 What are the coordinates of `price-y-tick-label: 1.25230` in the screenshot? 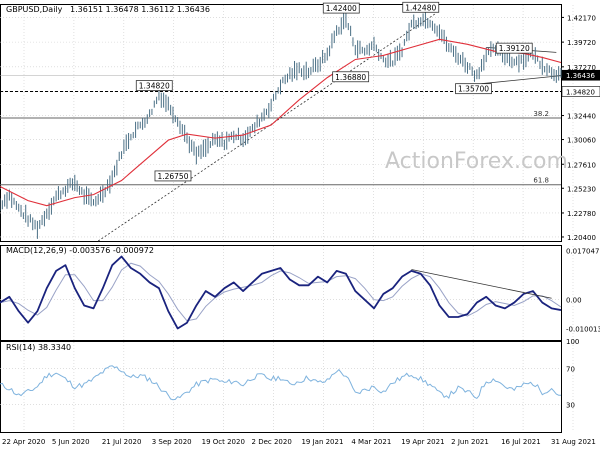 It's located at (581, 189).